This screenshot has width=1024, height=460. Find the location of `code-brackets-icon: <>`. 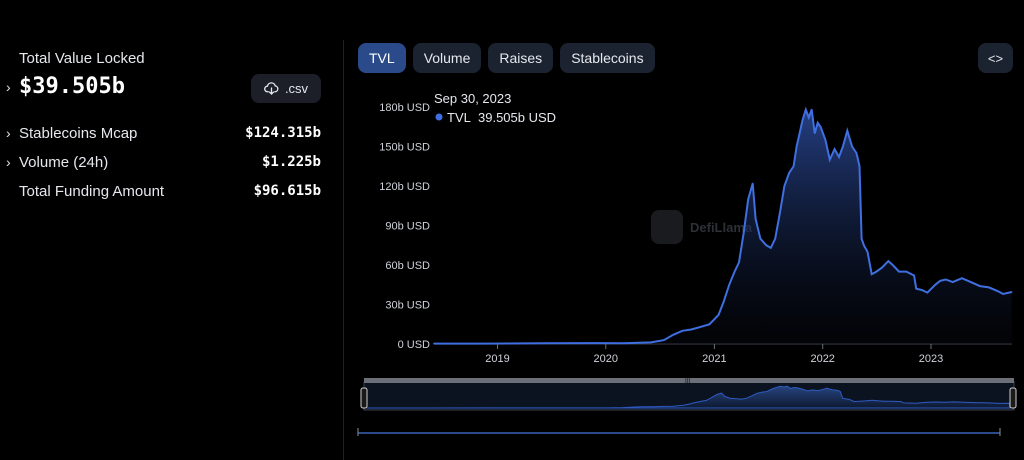

code-brackets-icon: <> is located at coordinates (995, 58).